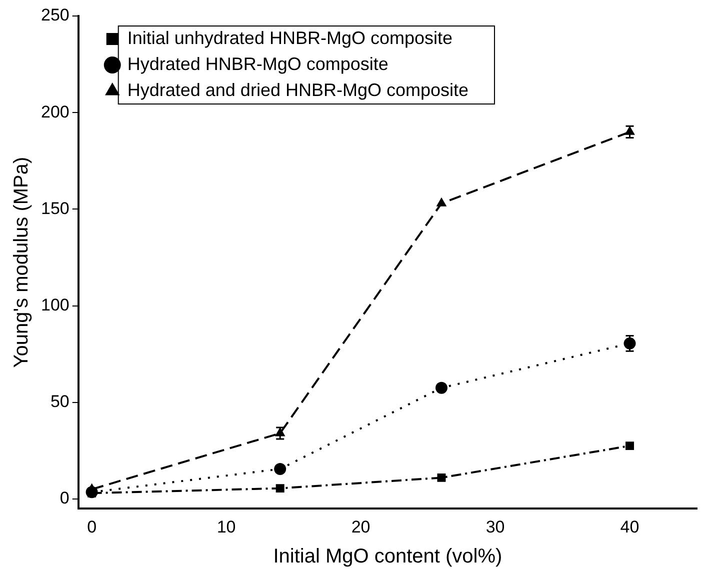 This screenshot has width=703, height=577. What do you see at coordinates (495, 526) in the screenshot?
I see `x-tick-label: 30` at bounding box center [495, 526].